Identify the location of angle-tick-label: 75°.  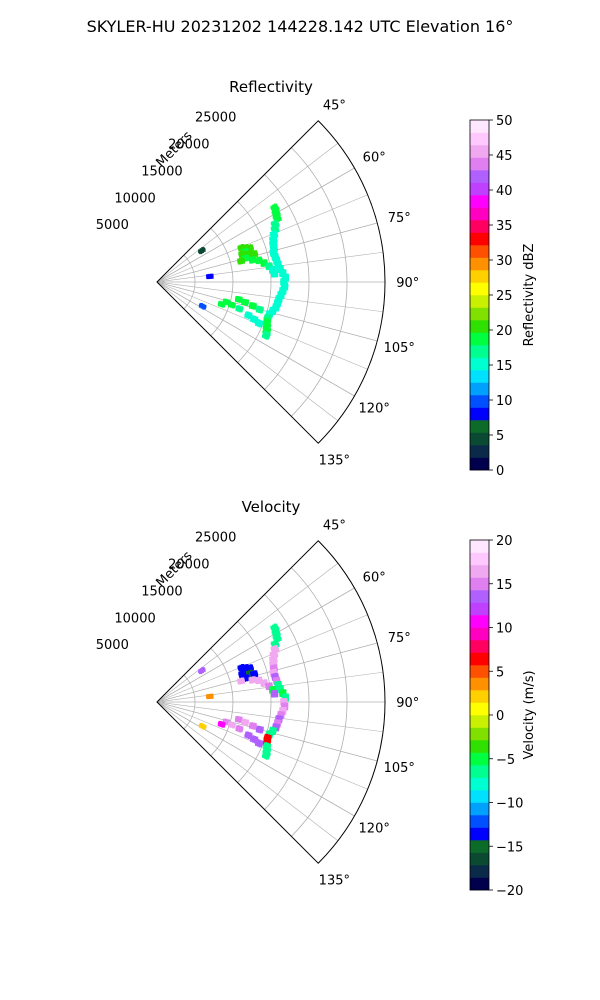
(399, 638).